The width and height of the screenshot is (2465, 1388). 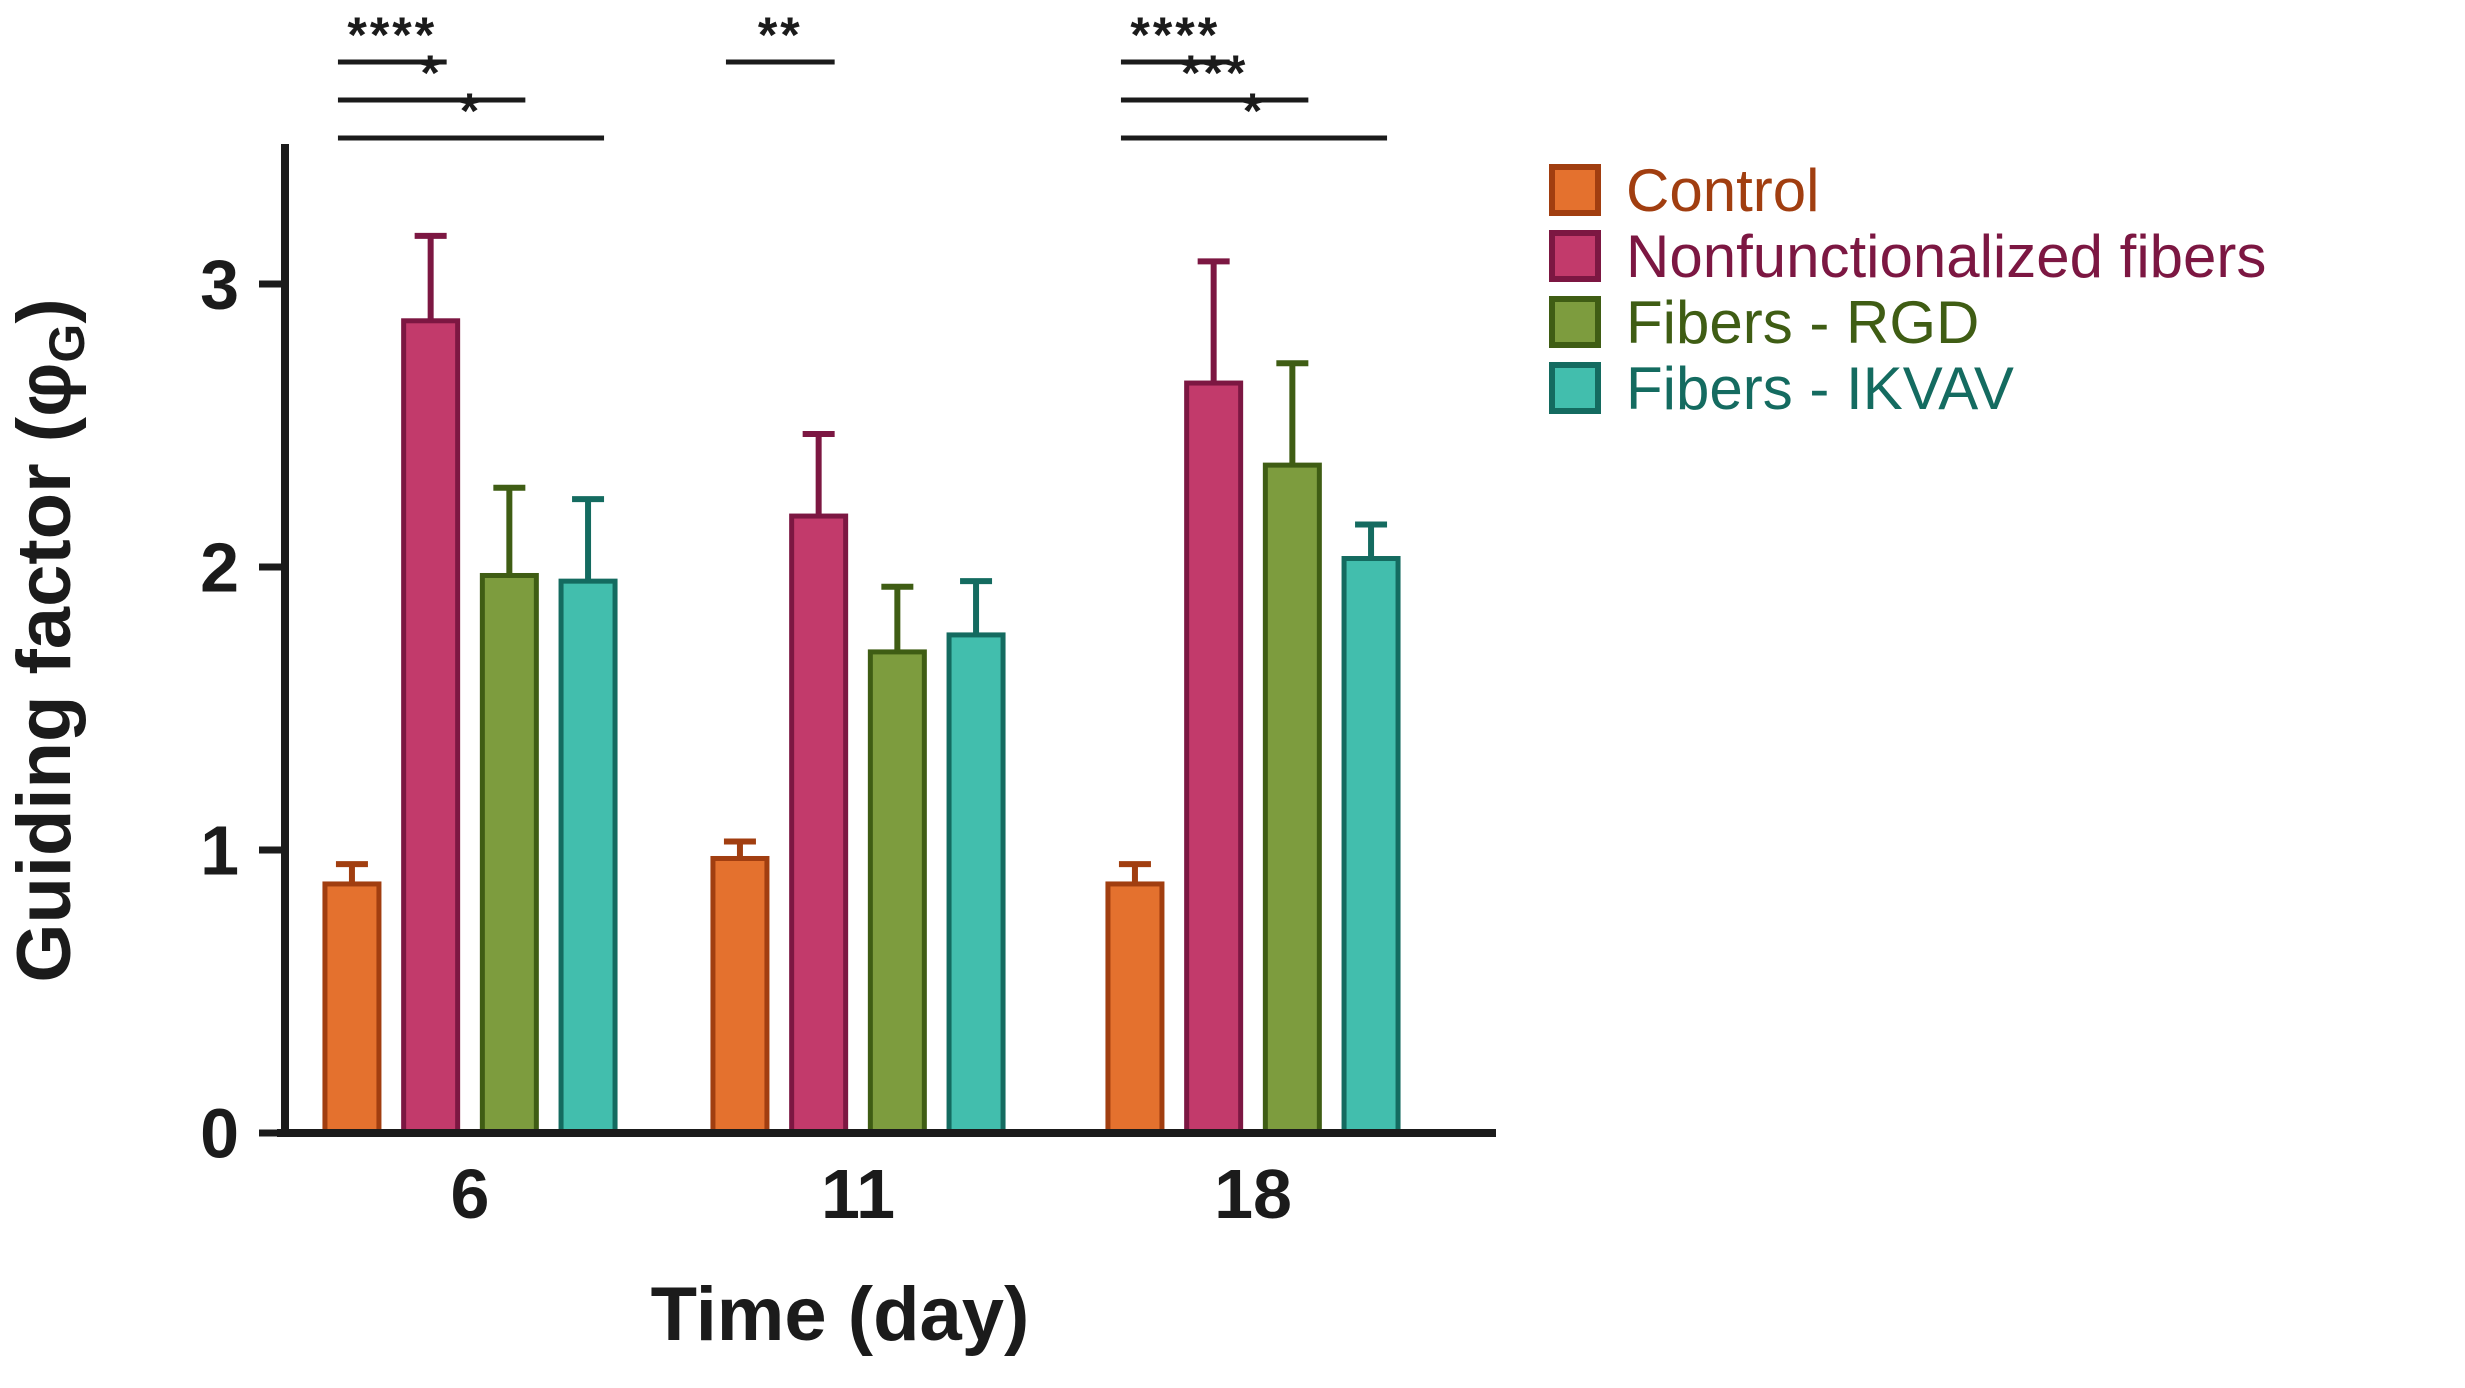 I want to click on legend-item: Fibers - RGD, so click(x=1764, y=322).